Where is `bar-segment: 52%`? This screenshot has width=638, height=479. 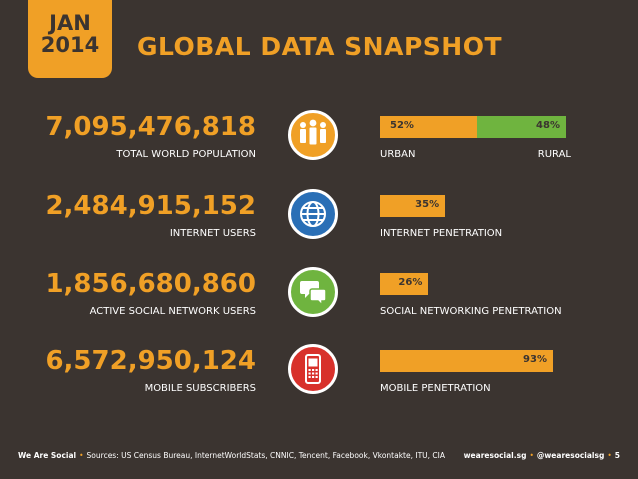 bar-segment: 52% is located at coordinates (428, 127).